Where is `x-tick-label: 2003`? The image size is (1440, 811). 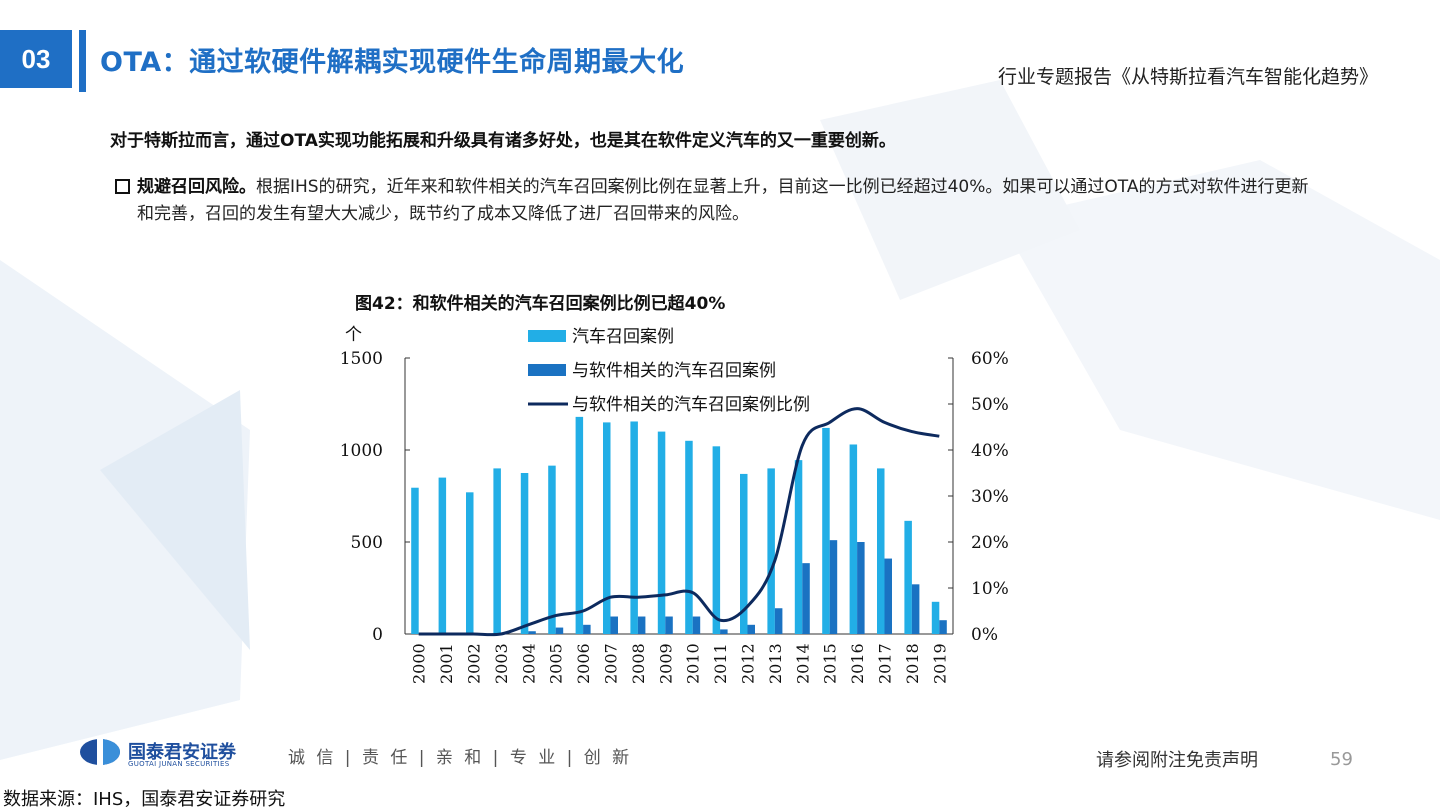
x-tick-label: 2003 is located at coordinates (501, 663).